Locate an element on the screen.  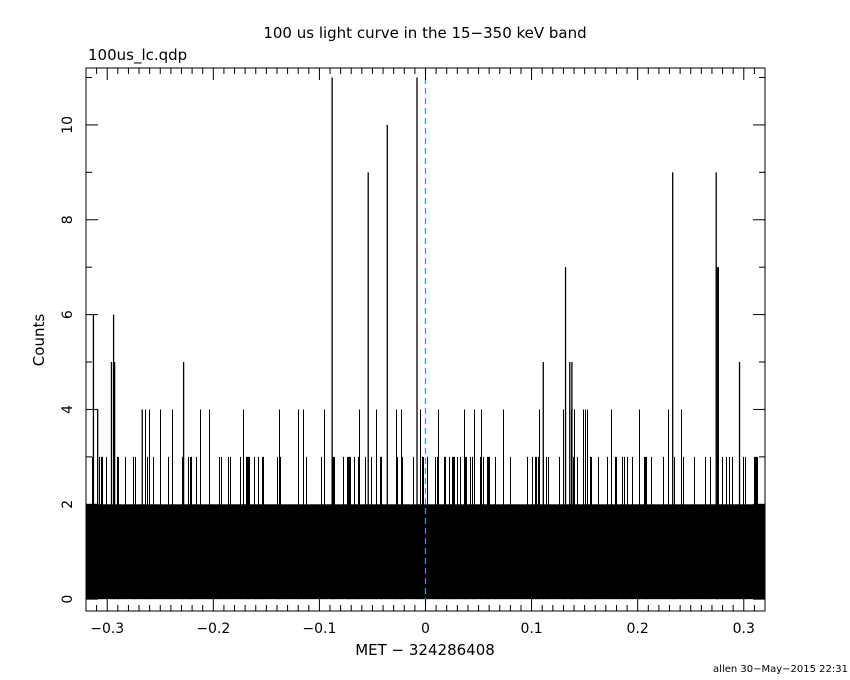
x-tick-label: −0.3 is located at coordinates (107, 629).